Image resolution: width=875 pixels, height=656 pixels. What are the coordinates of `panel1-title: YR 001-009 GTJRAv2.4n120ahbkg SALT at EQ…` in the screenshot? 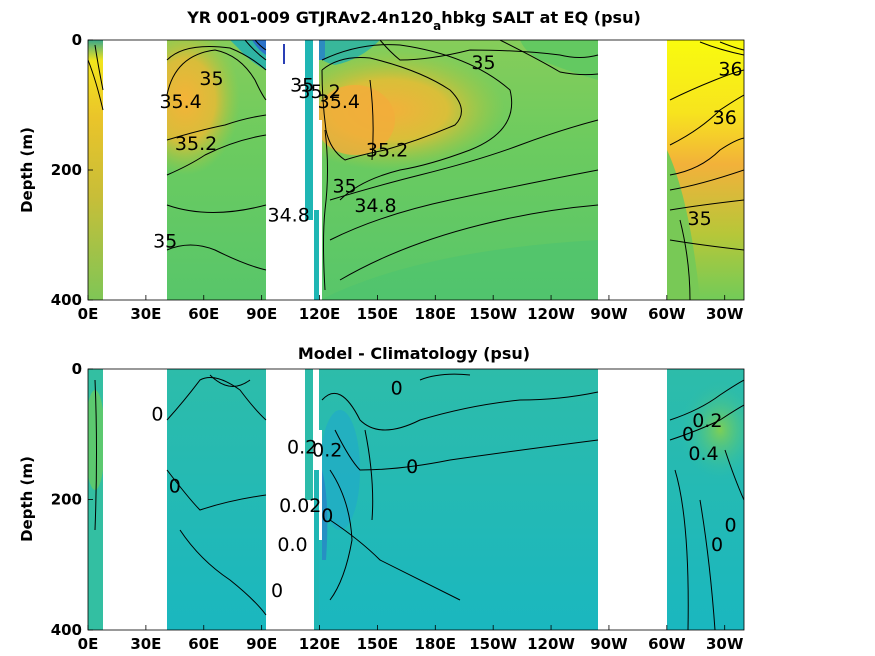 It's located at (413, 20).